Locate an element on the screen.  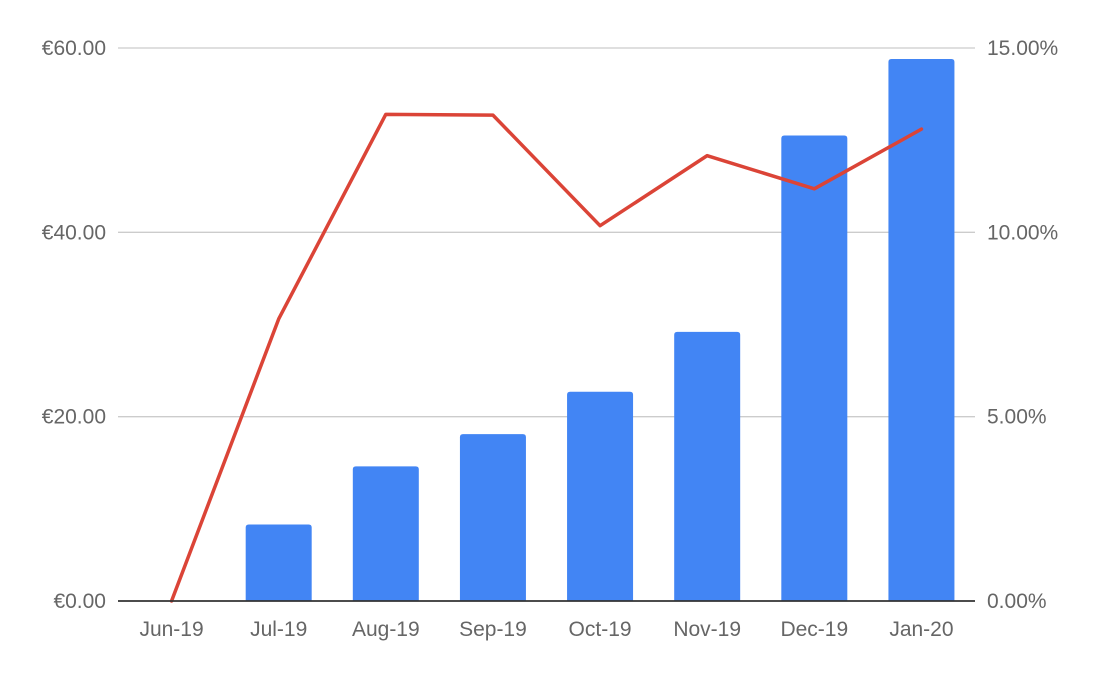
x-axis-tick-label: Nov-19 is located at coordinates (707, 629).